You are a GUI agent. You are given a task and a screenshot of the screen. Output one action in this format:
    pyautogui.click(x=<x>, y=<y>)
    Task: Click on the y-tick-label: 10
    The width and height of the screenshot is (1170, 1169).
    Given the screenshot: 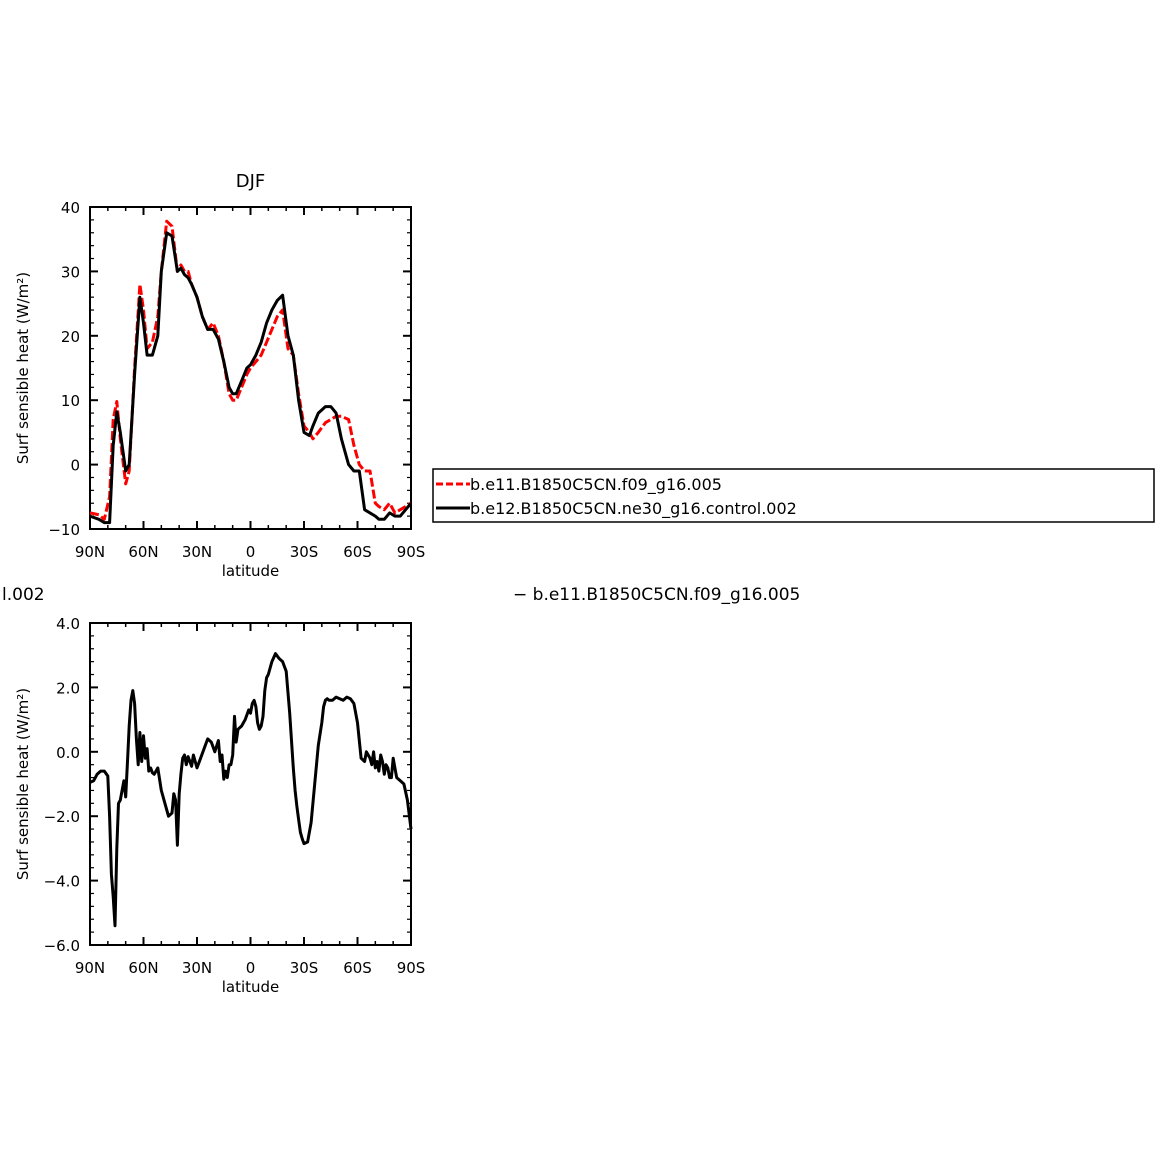 What is the action you would take?
    pyautogui.click(x=70, y=401)
    